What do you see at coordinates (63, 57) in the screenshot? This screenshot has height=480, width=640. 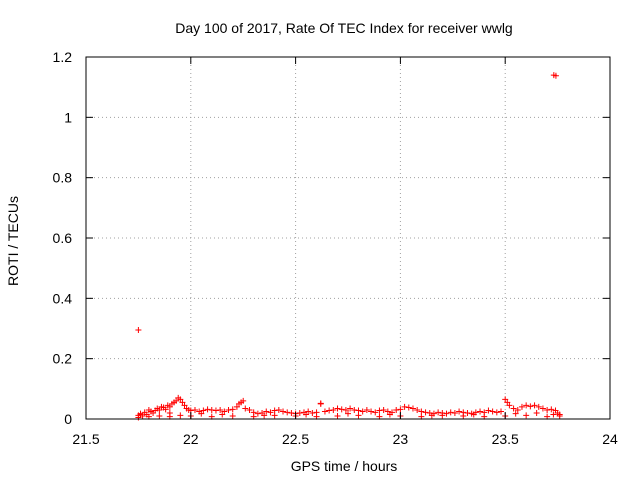 I see `y-tick-label: 1.2` at bounding box center [63, 57].